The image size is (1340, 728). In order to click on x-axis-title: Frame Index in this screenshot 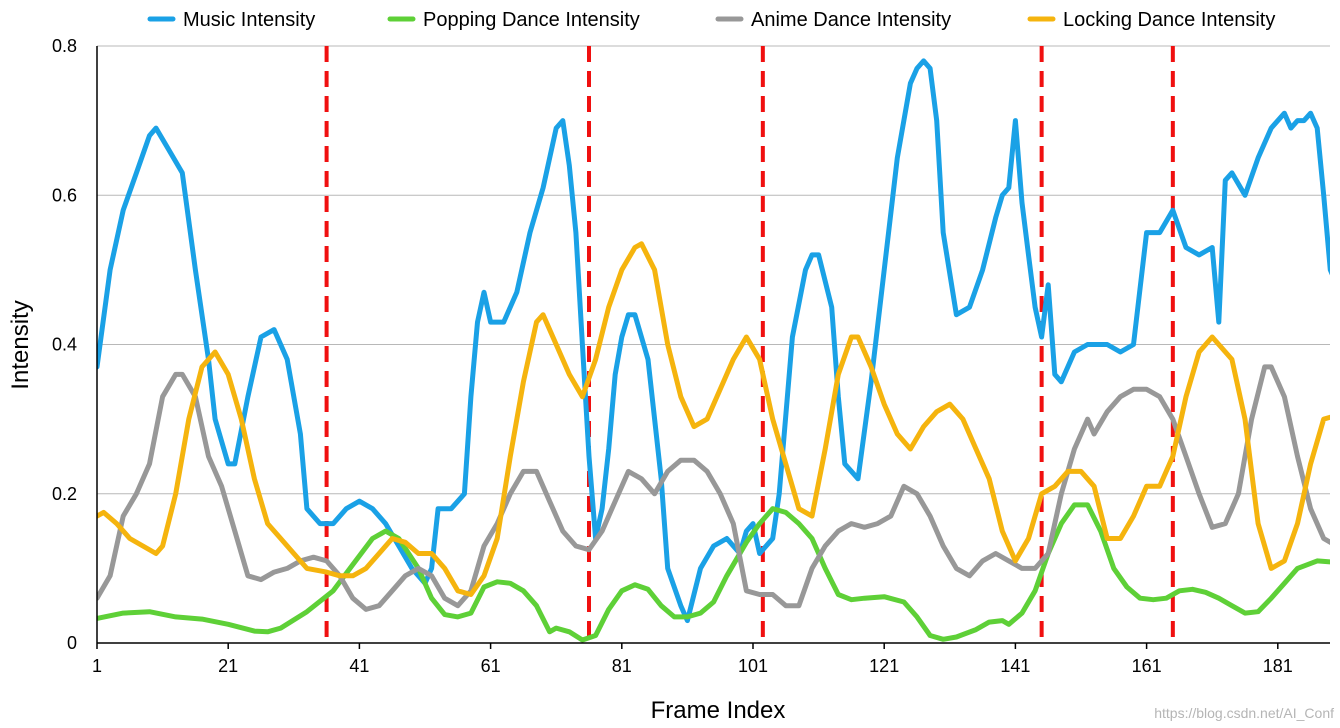, I will do `click(718, 710)`.